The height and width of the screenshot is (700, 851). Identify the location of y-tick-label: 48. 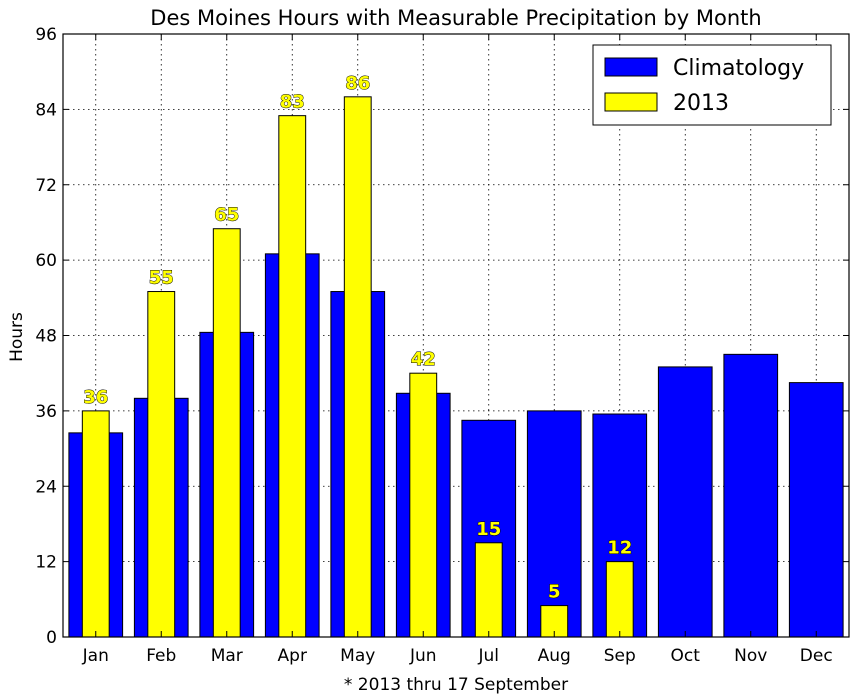
(46, 337).